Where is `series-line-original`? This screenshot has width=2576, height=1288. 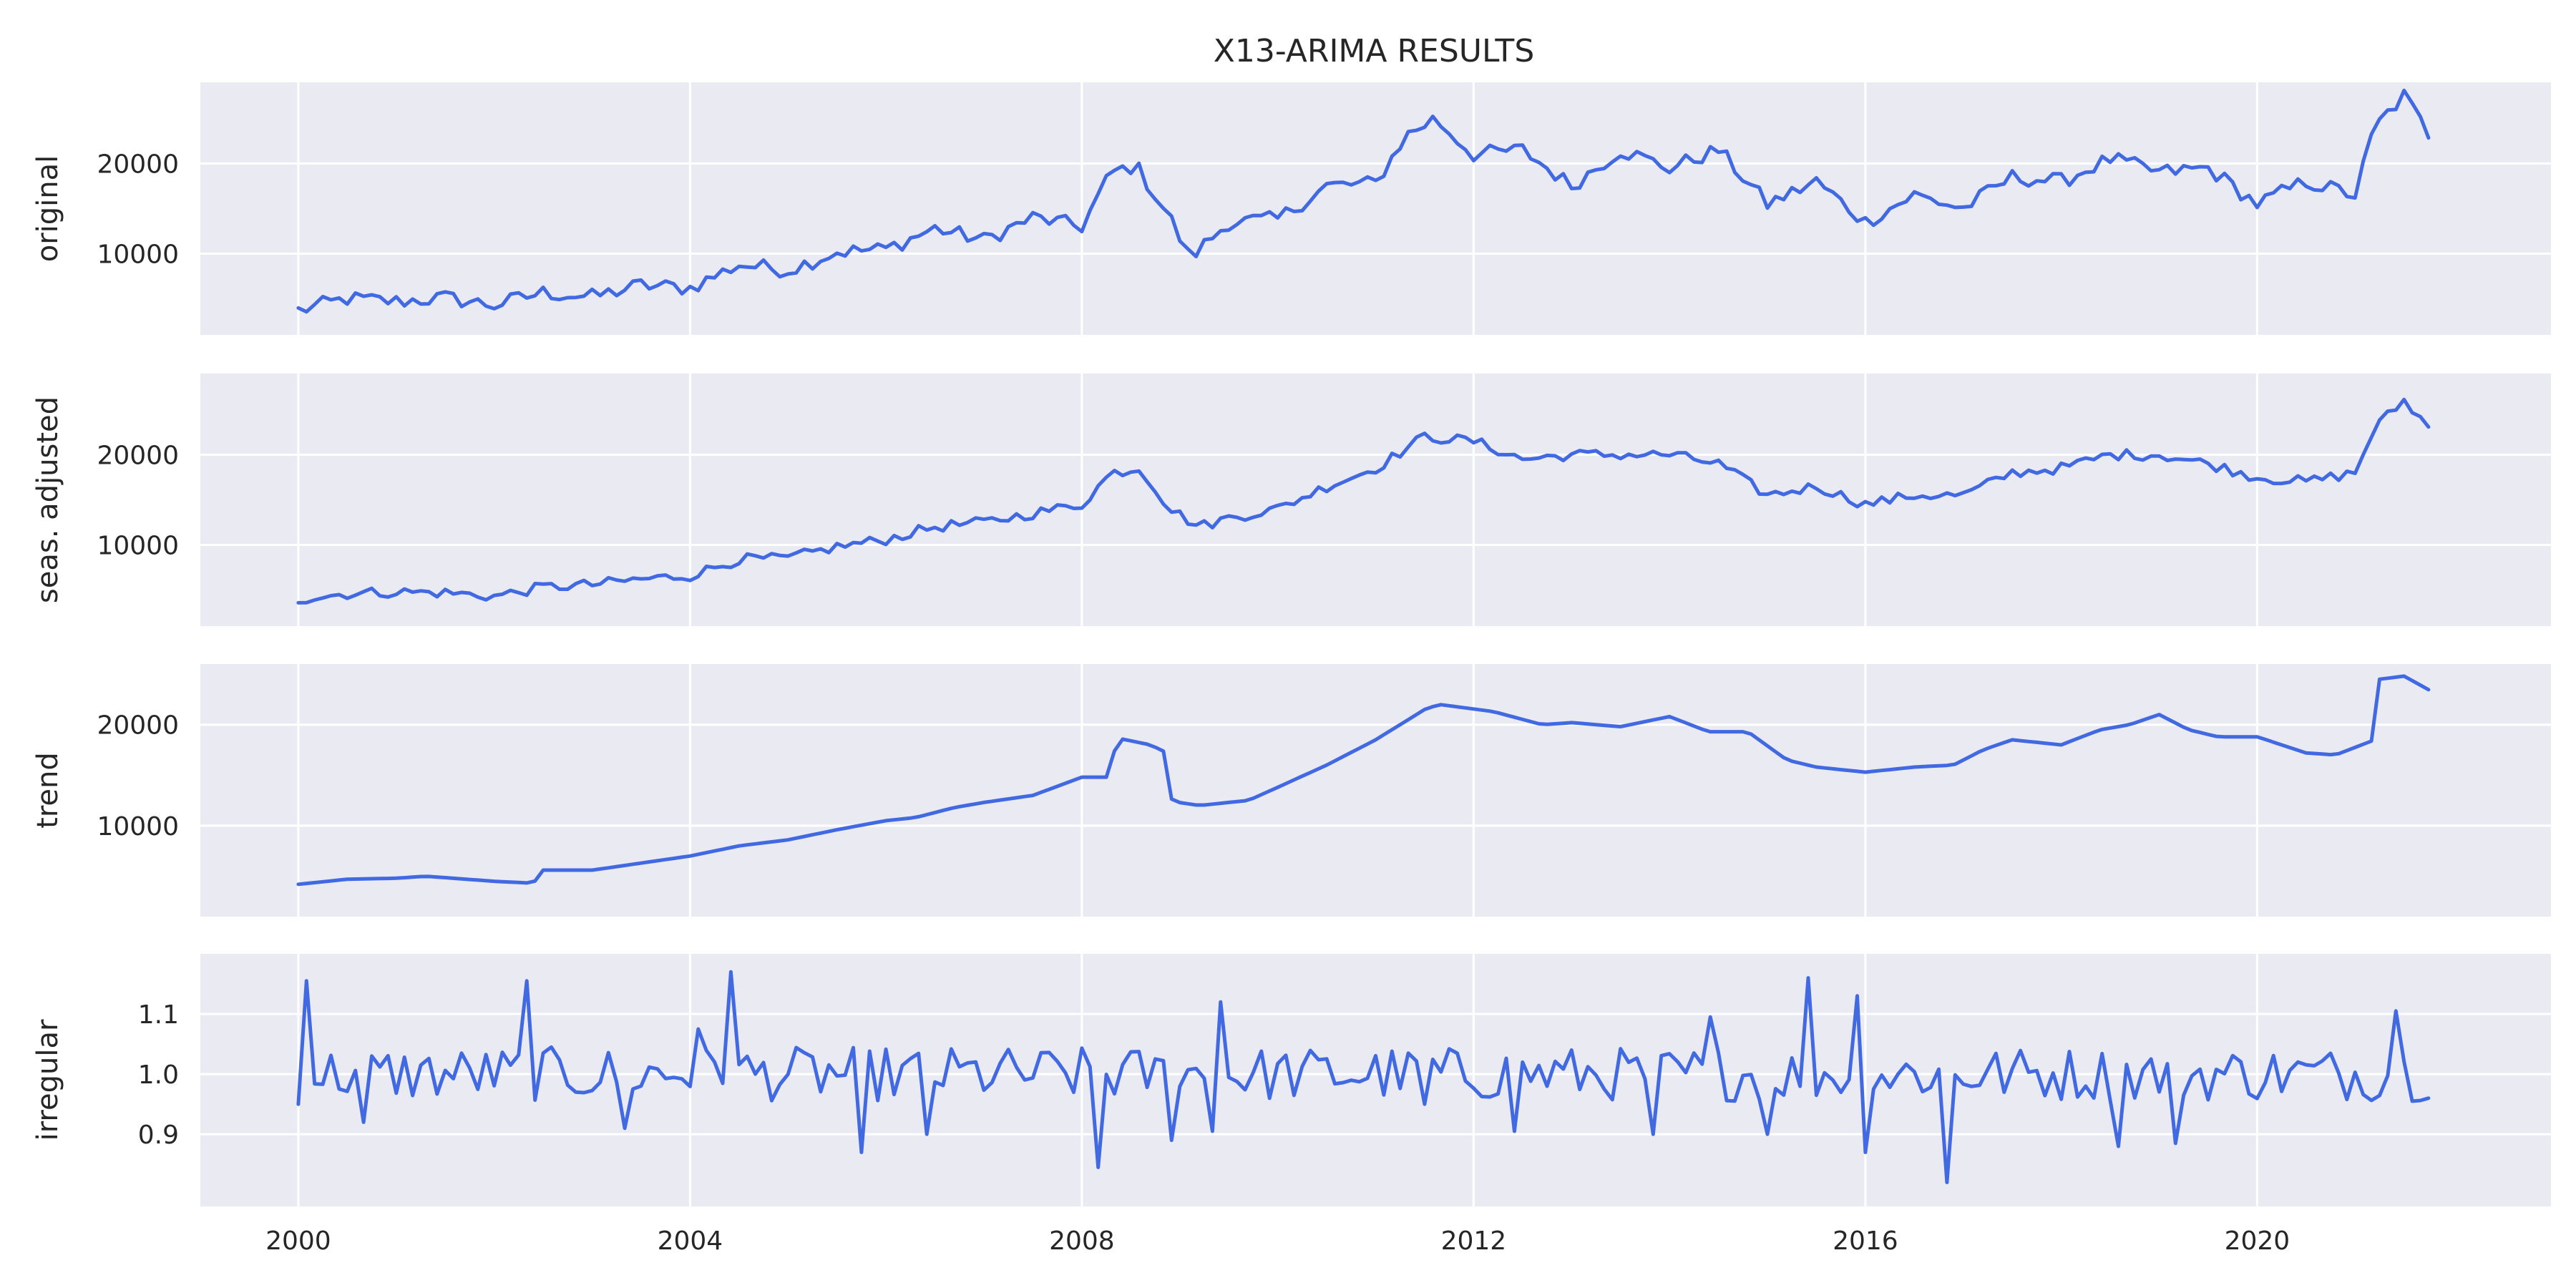
series-line-original is located at coordinates (1363, 201).